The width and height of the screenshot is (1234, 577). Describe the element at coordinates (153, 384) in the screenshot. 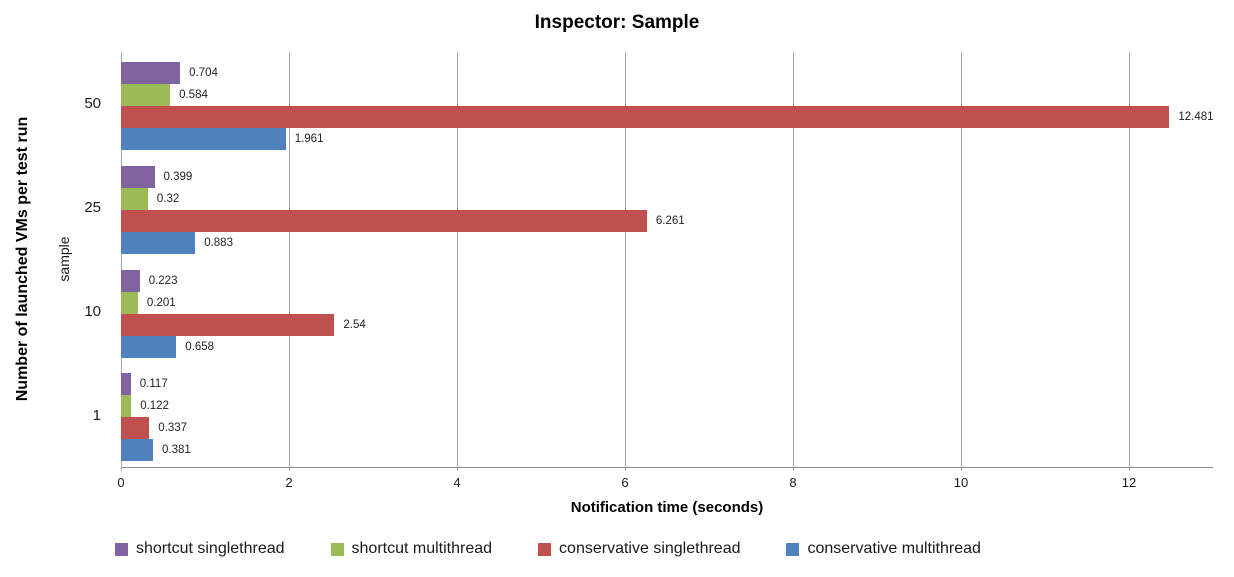

I see `bar-value-label: 0.117` at that location.